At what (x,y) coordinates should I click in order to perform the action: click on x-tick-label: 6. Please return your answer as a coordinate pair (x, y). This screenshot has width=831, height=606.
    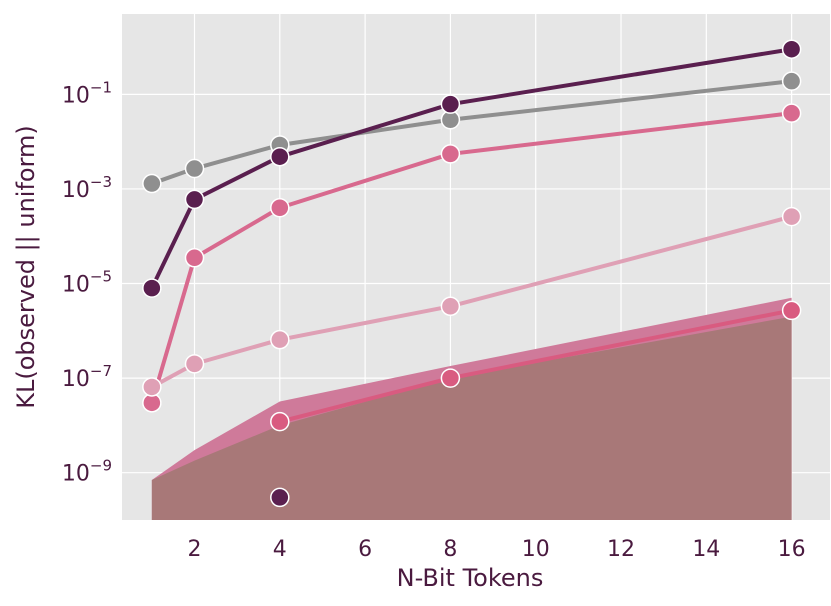
    Looking at the image, I should click on (365, 549).